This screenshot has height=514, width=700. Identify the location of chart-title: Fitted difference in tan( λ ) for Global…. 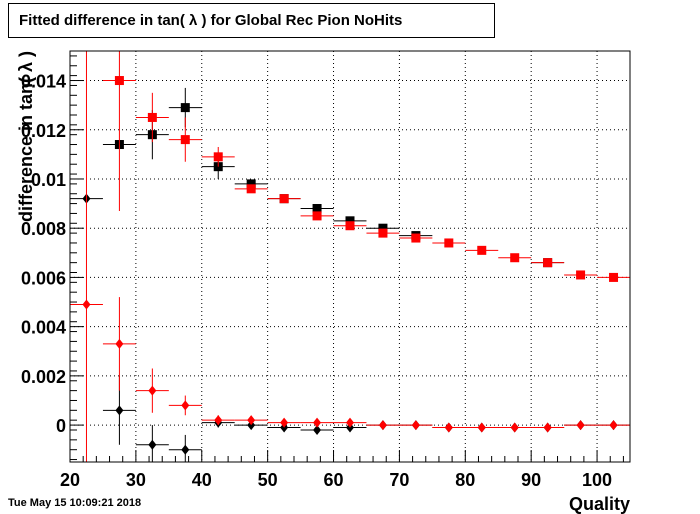
(211, 20).